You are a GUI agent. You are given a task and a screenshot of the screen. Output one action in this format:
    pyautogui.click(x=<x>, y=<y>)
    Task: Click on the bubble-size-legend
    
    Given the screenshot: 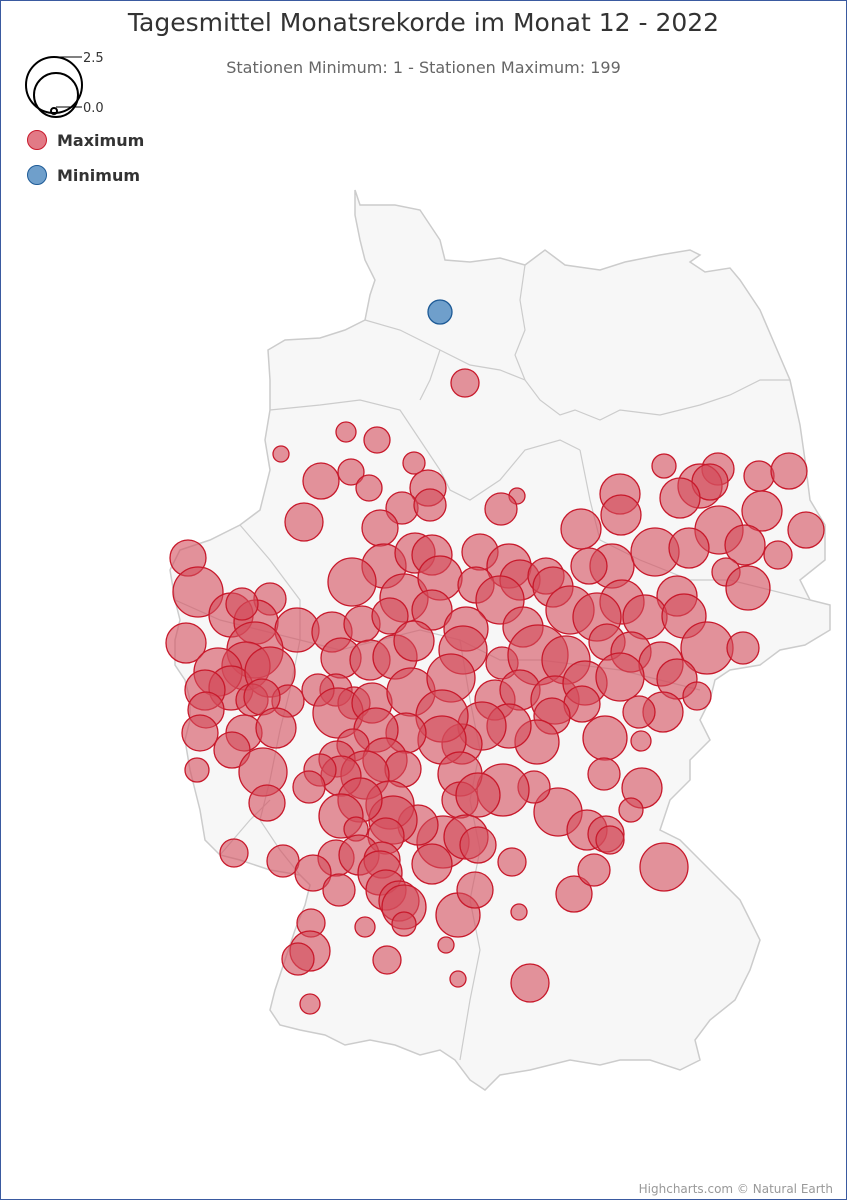 What is the action you would take?
    pyautogui.click(x=54, y=87)
    